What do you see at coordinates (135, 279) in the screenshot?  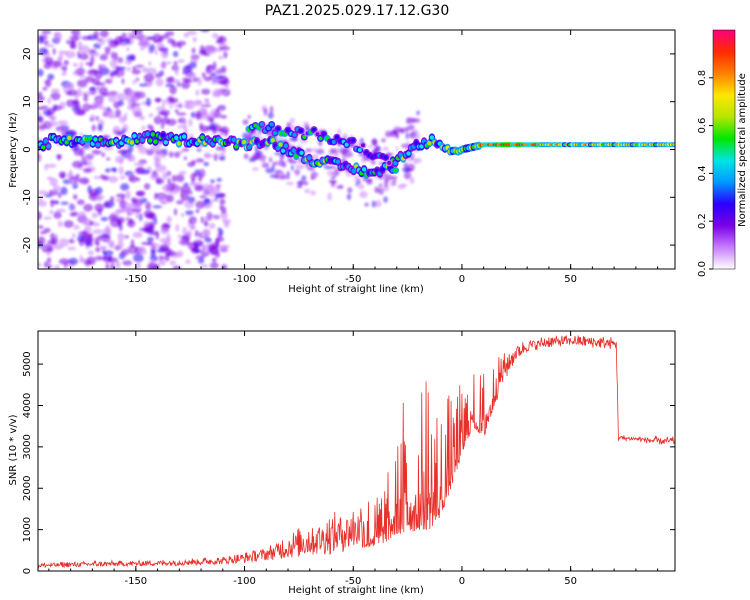 I see `x-tick-label: -150` at bounding box center [135, 279].